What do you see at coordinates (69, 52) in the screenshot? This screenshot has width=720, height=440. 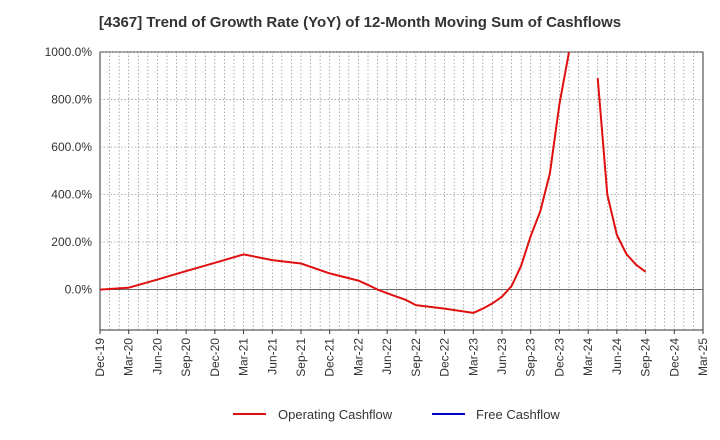 I see `y-tick-label: 1000.0%` at bounding box center [69, 52].